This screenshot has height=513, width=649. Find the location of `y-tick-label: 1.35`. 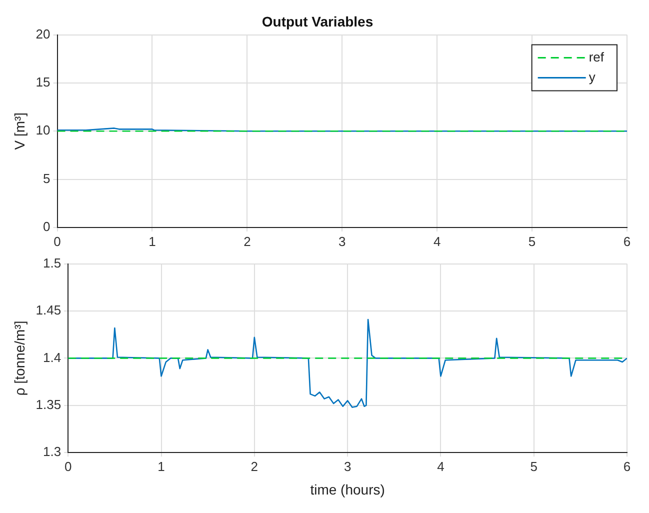

y-tick-label: 1.35 is located at coordinates (49, 404).